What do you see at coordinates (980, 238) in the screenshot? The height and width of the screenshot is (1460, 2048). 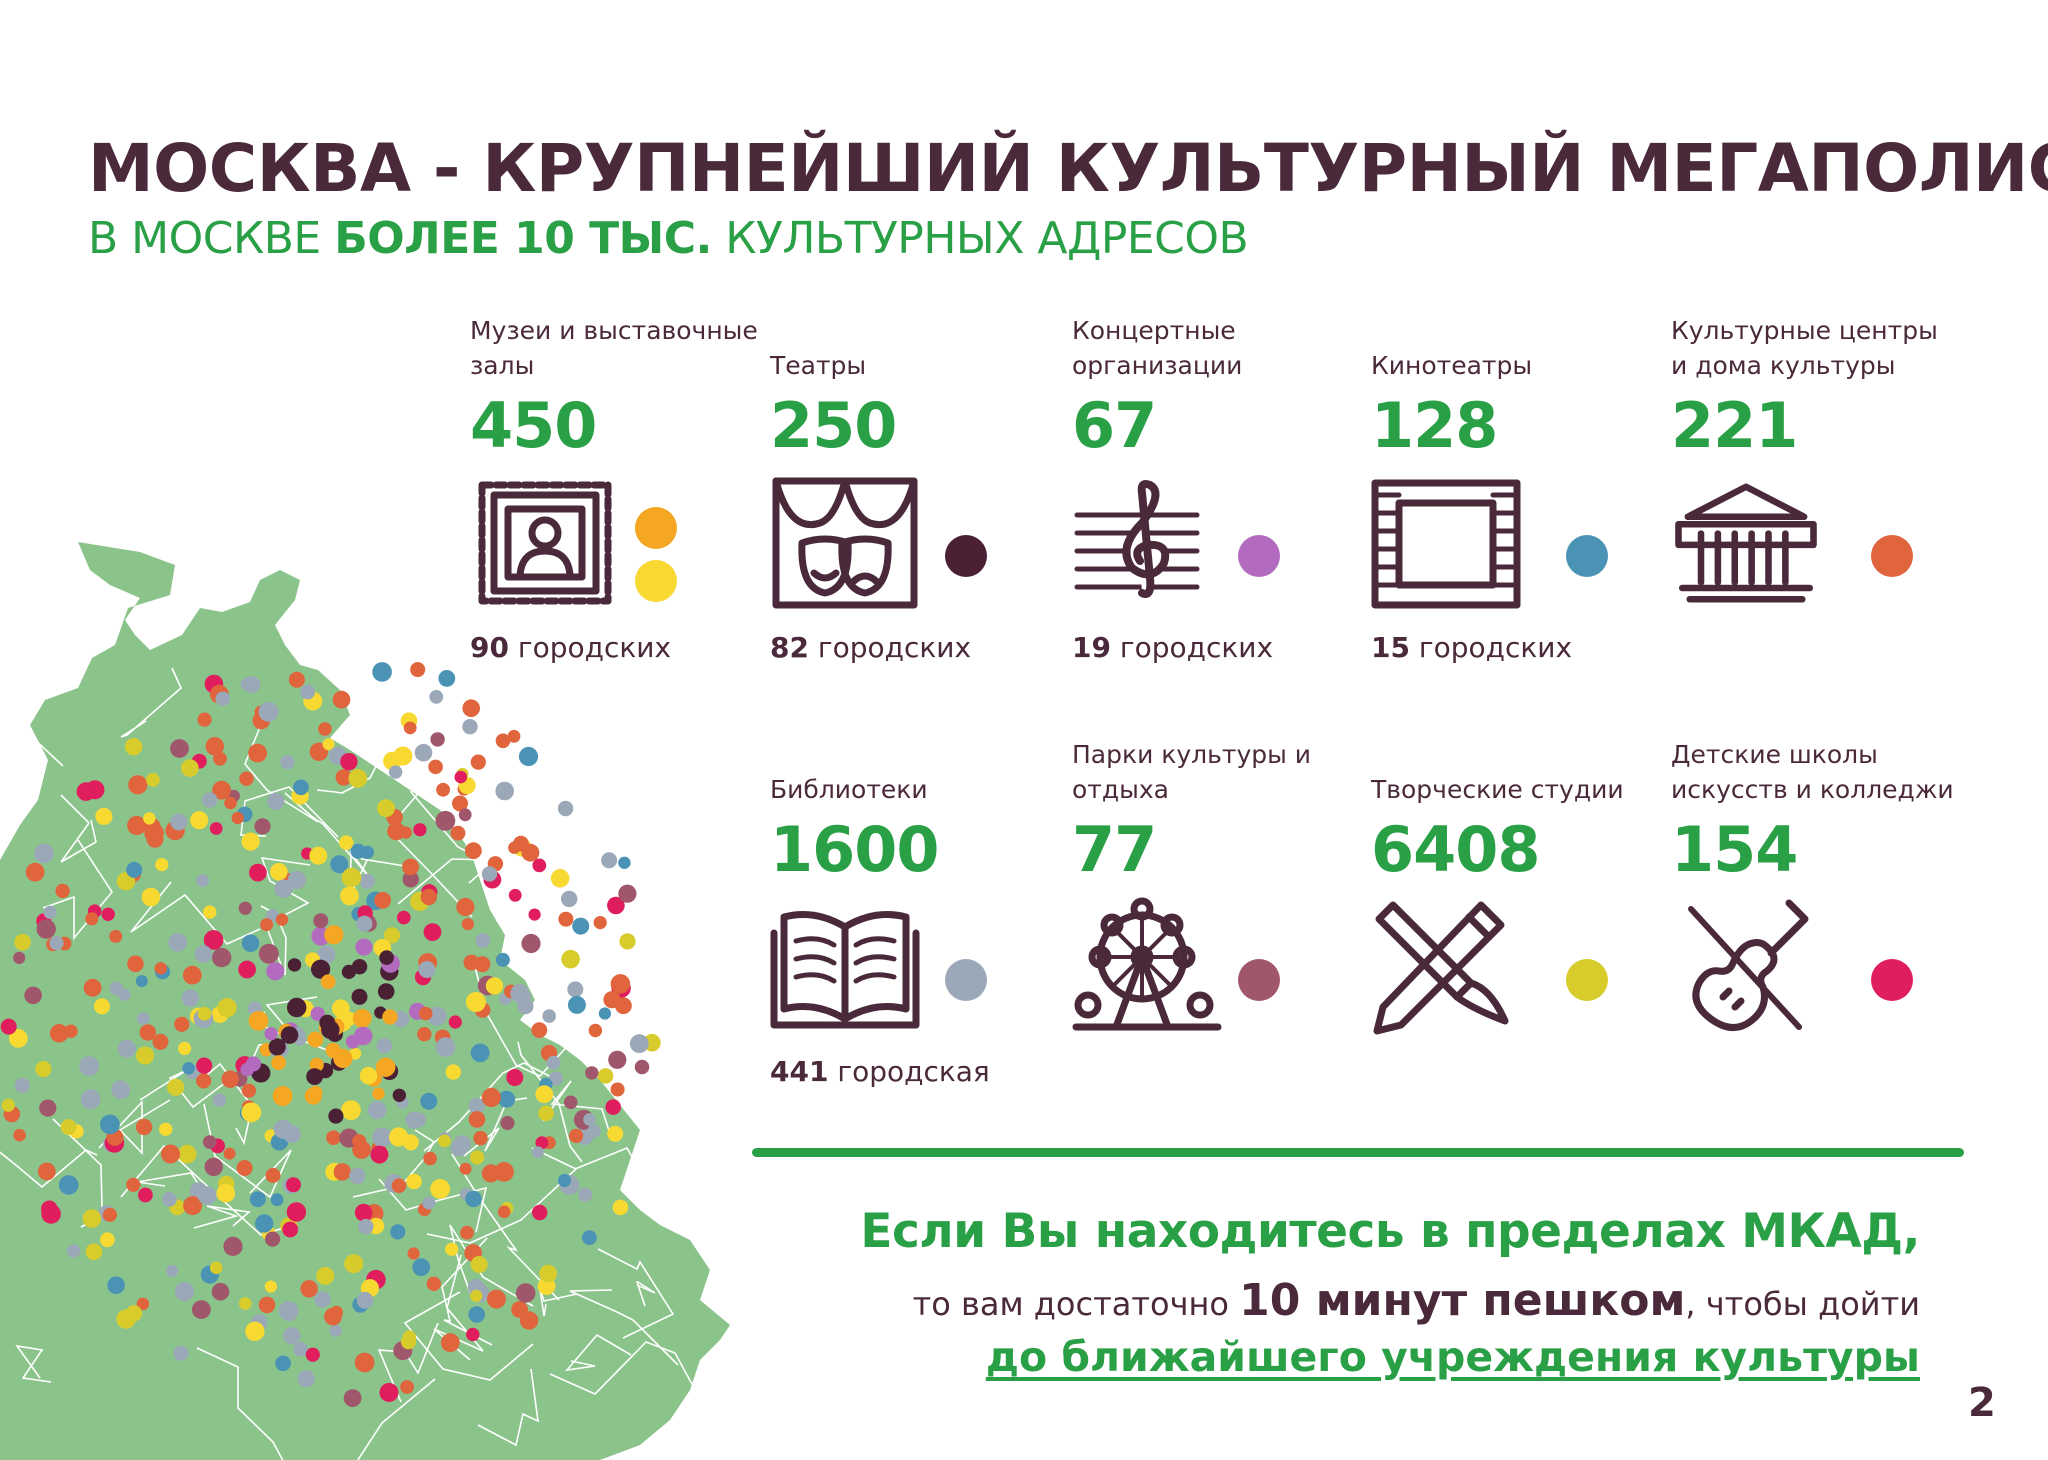 I see `subtitle-post: КУЛЬТУРНЫХ АДРЕСОВ` at bounding box center [980, 238].